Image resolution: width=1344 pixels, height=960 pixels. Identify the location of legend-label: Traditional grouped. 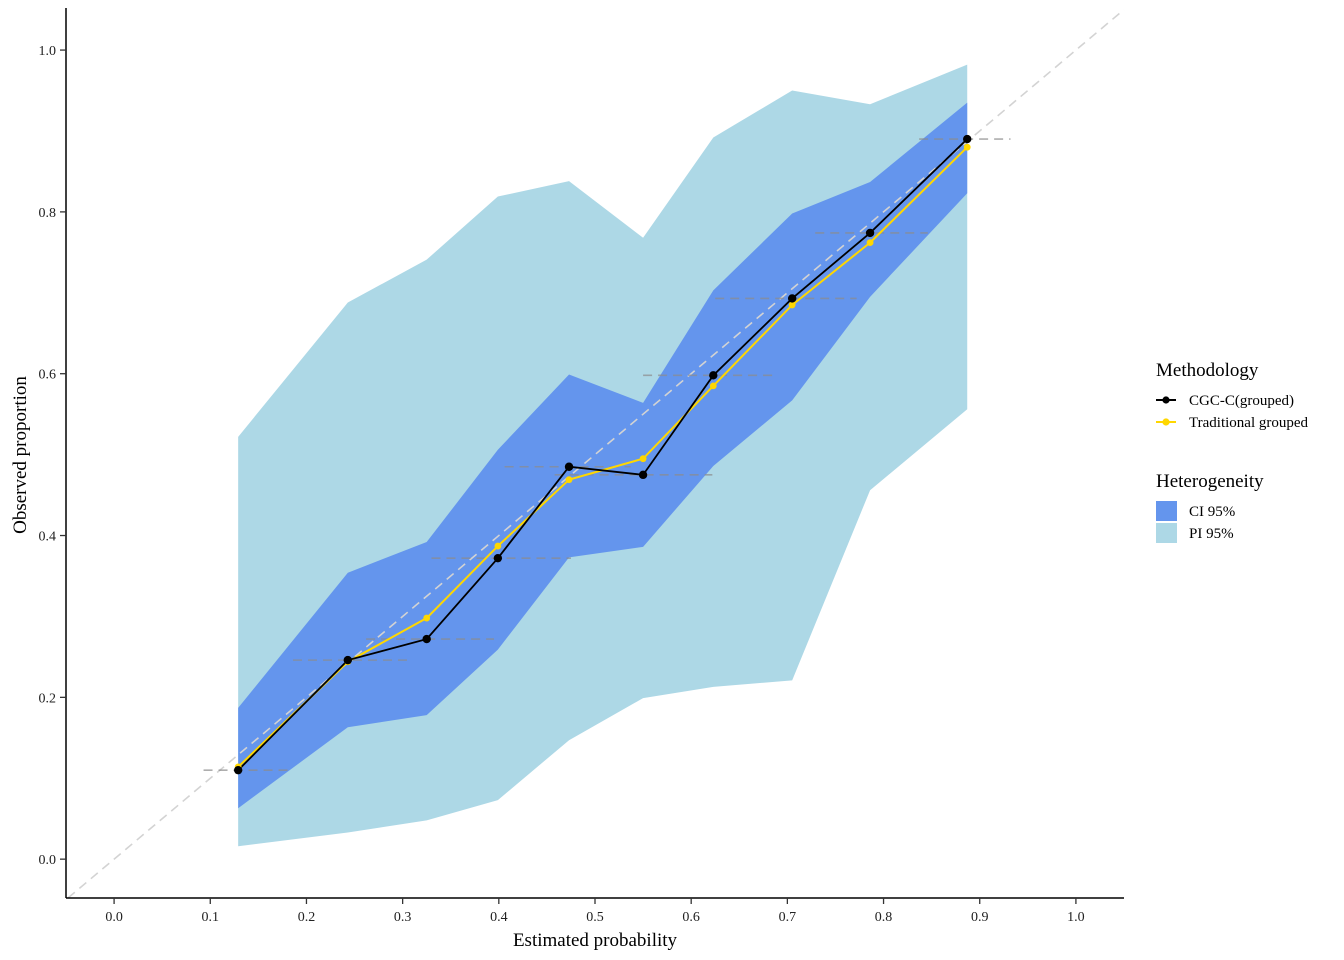
(1249, 423).